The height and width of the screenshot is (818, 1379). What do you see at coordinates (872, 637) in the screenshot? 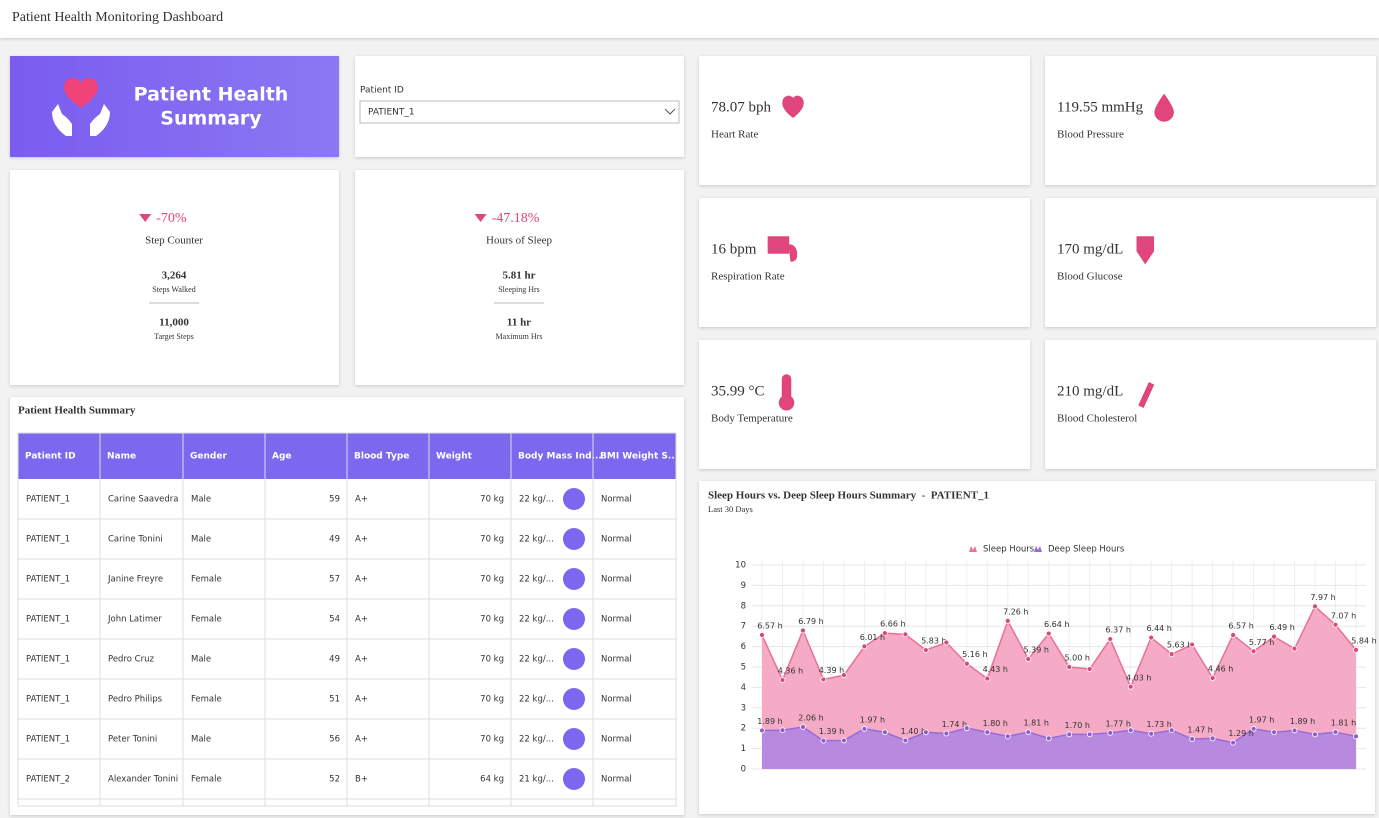
I see `data-label: 6.01 h` at bounding box center [872, 637].